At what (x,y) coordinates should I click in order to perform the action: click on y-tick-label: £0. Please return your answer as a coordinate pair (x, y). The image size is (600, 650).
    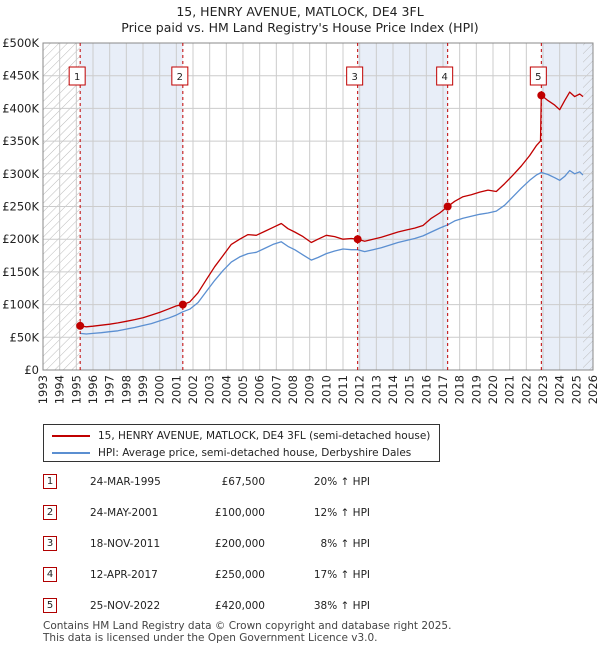
    Looking at the image, I should click on (31, 370).